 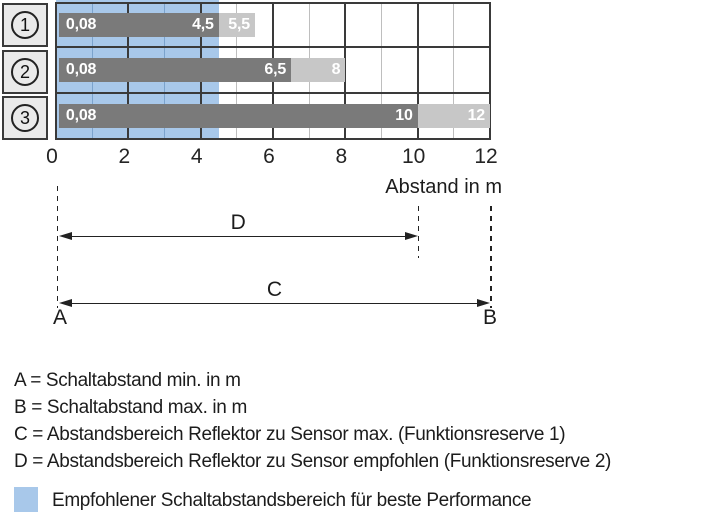 What do you see at coordinates (269, 156) in the screenshot?
I see `axis-tick-label: 6` at bounding box center [269, 156].